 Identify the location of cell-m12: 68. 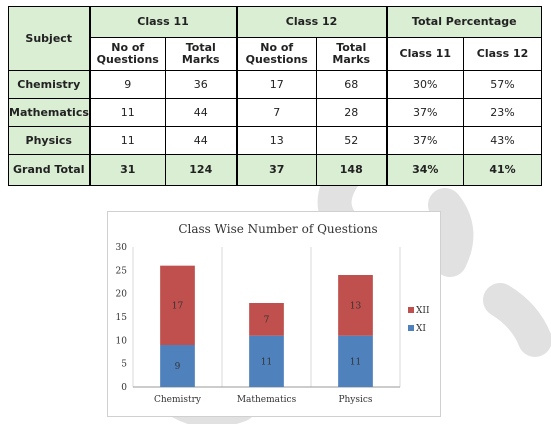
(351, 84).